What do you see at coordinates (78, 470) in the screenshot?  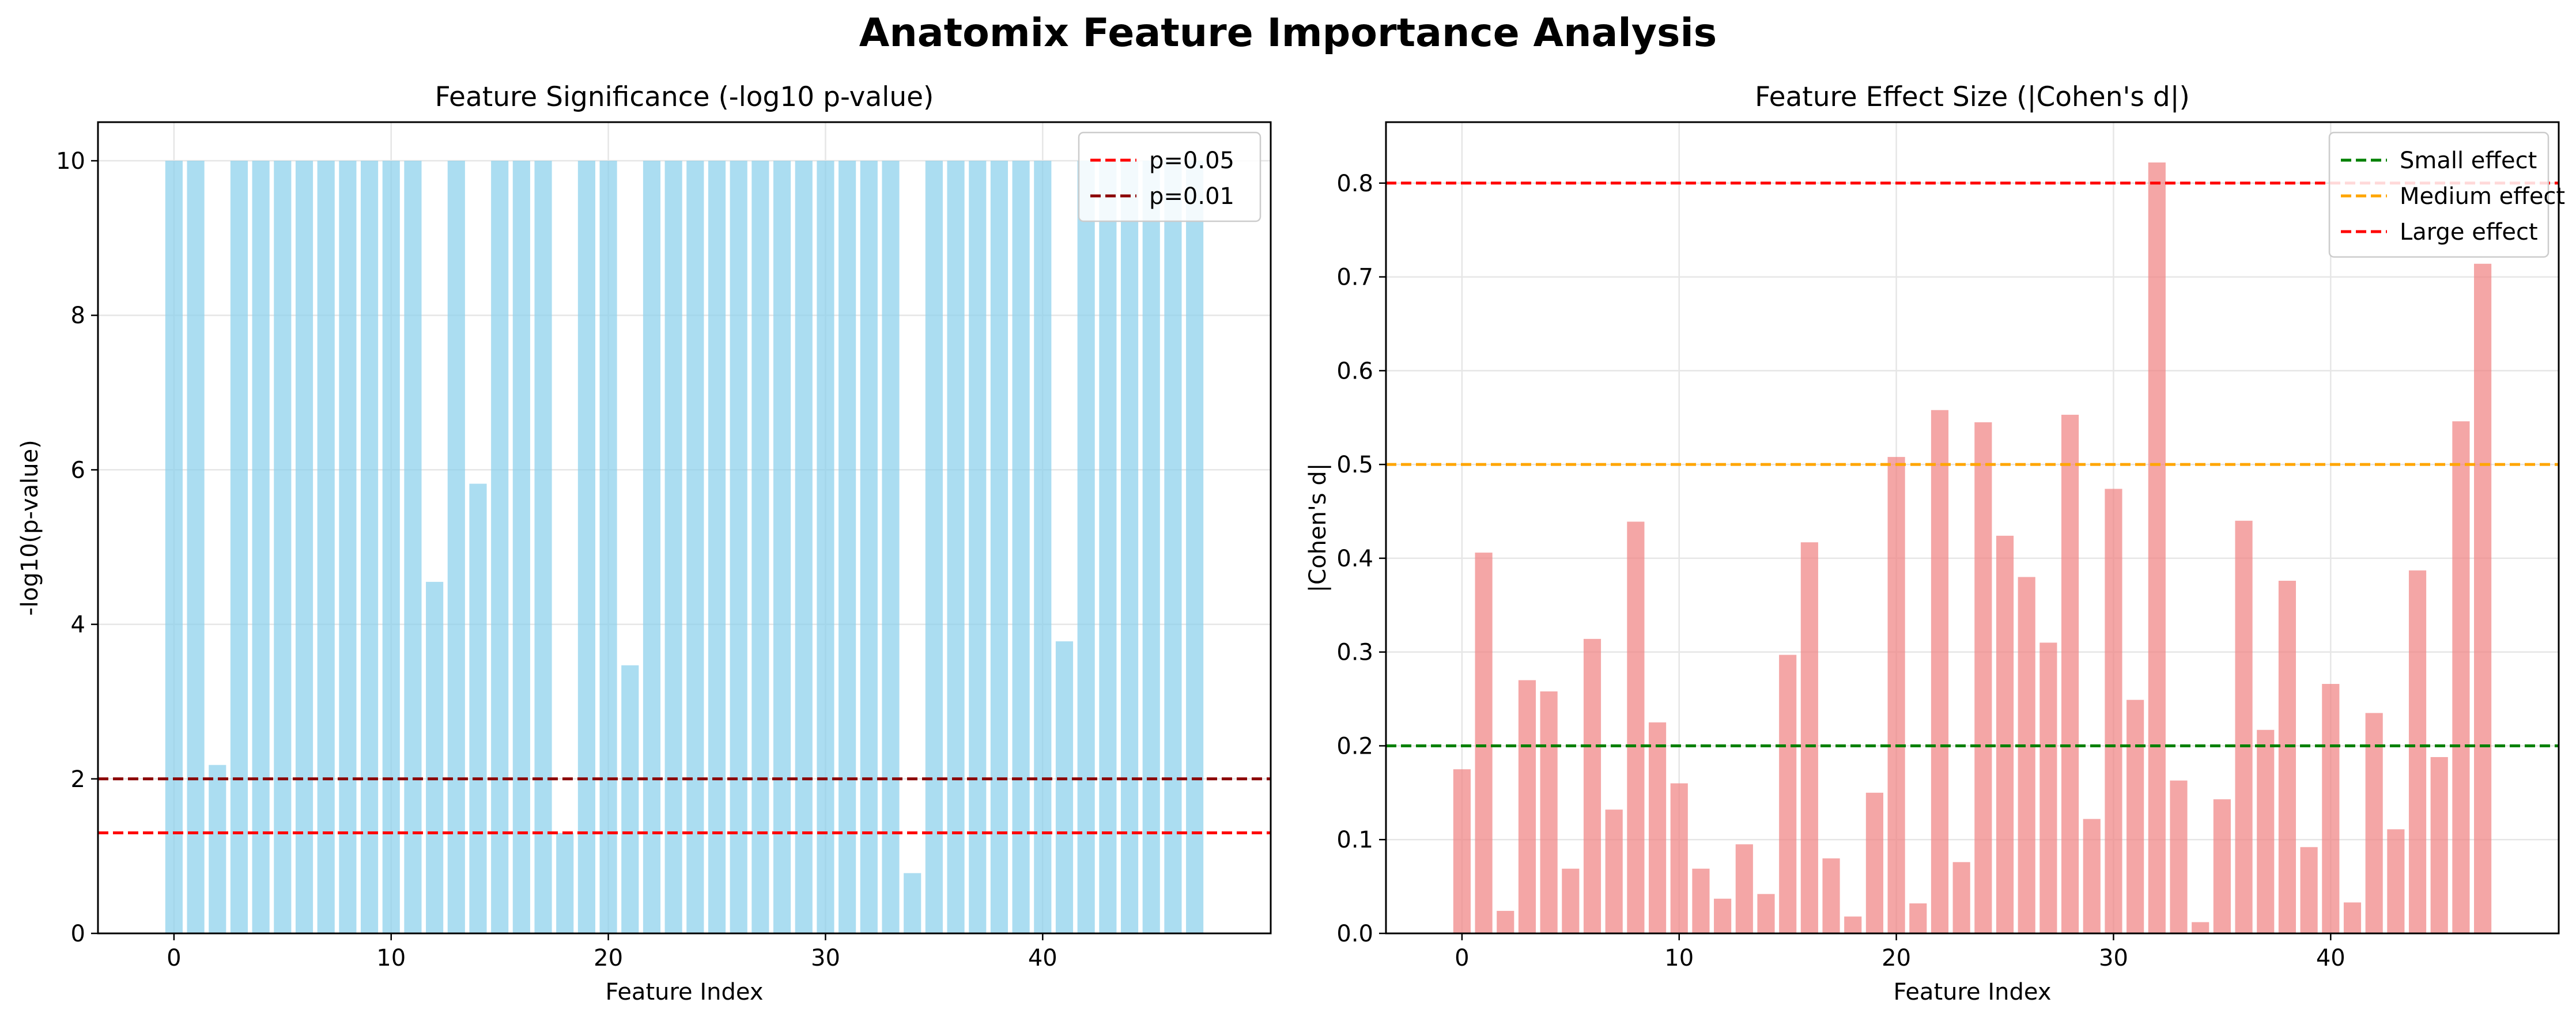 I see `significance-ytick-label: 6` at bounding box center [78, 470].